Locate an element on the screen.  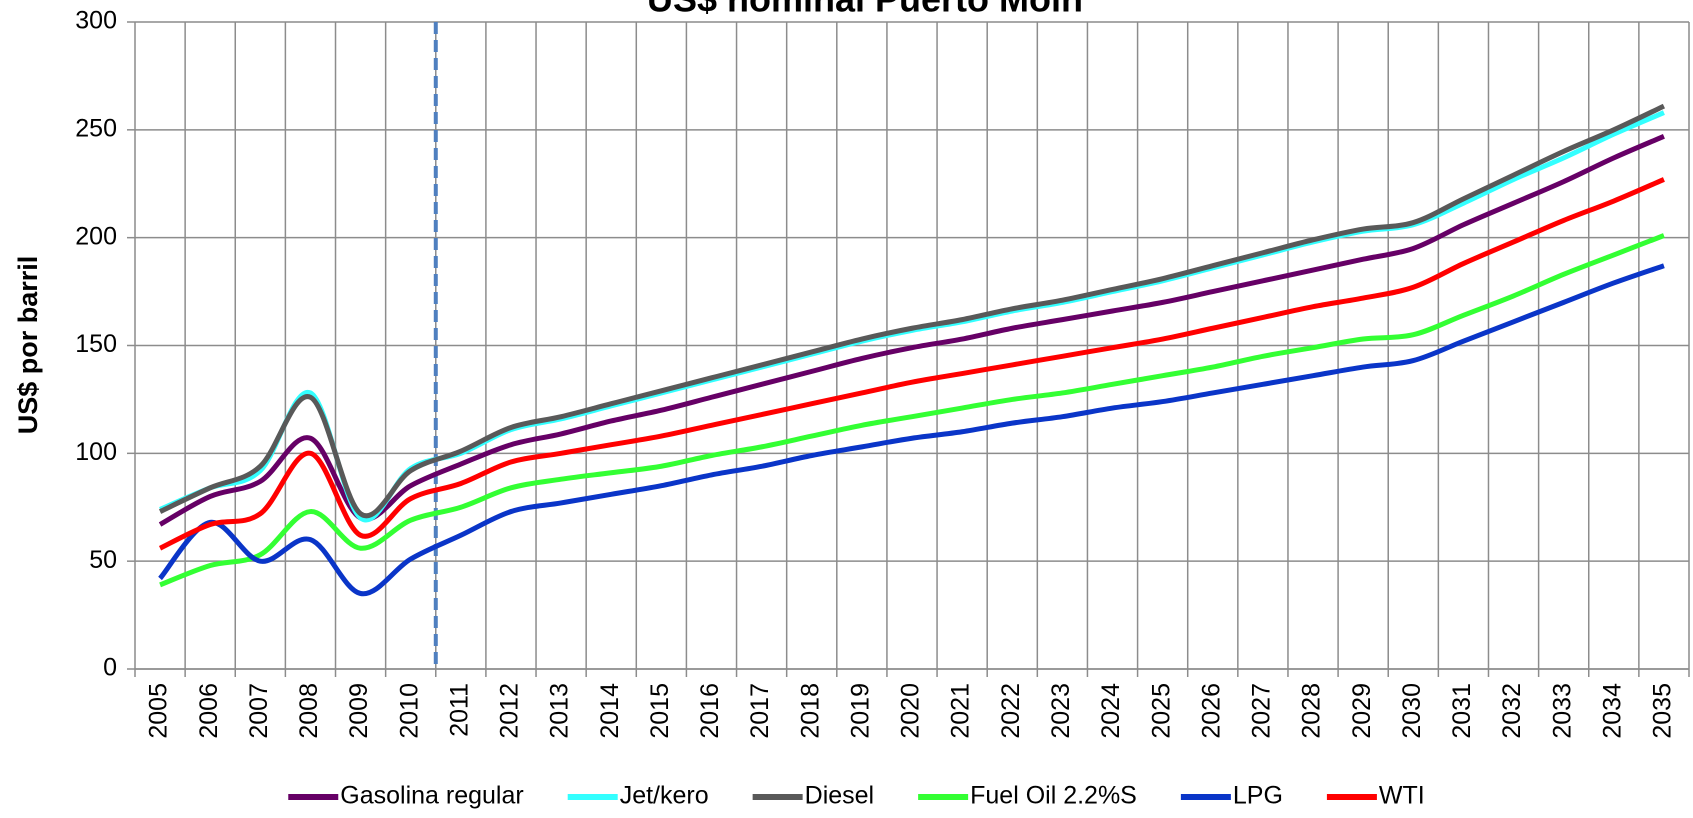
x-tick-label: 2018 is located at coordinates (810, 711).